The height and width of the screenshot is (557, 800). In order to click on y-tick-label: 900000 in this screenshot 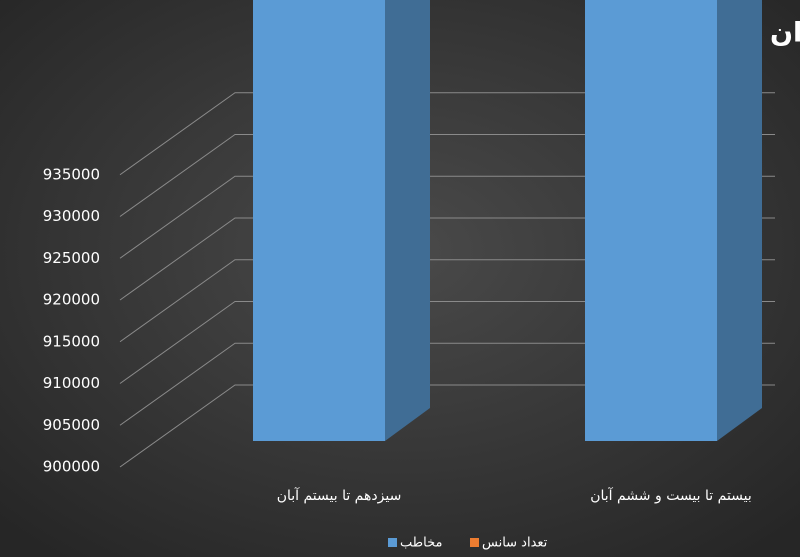, I will do `click(71, 467)`.